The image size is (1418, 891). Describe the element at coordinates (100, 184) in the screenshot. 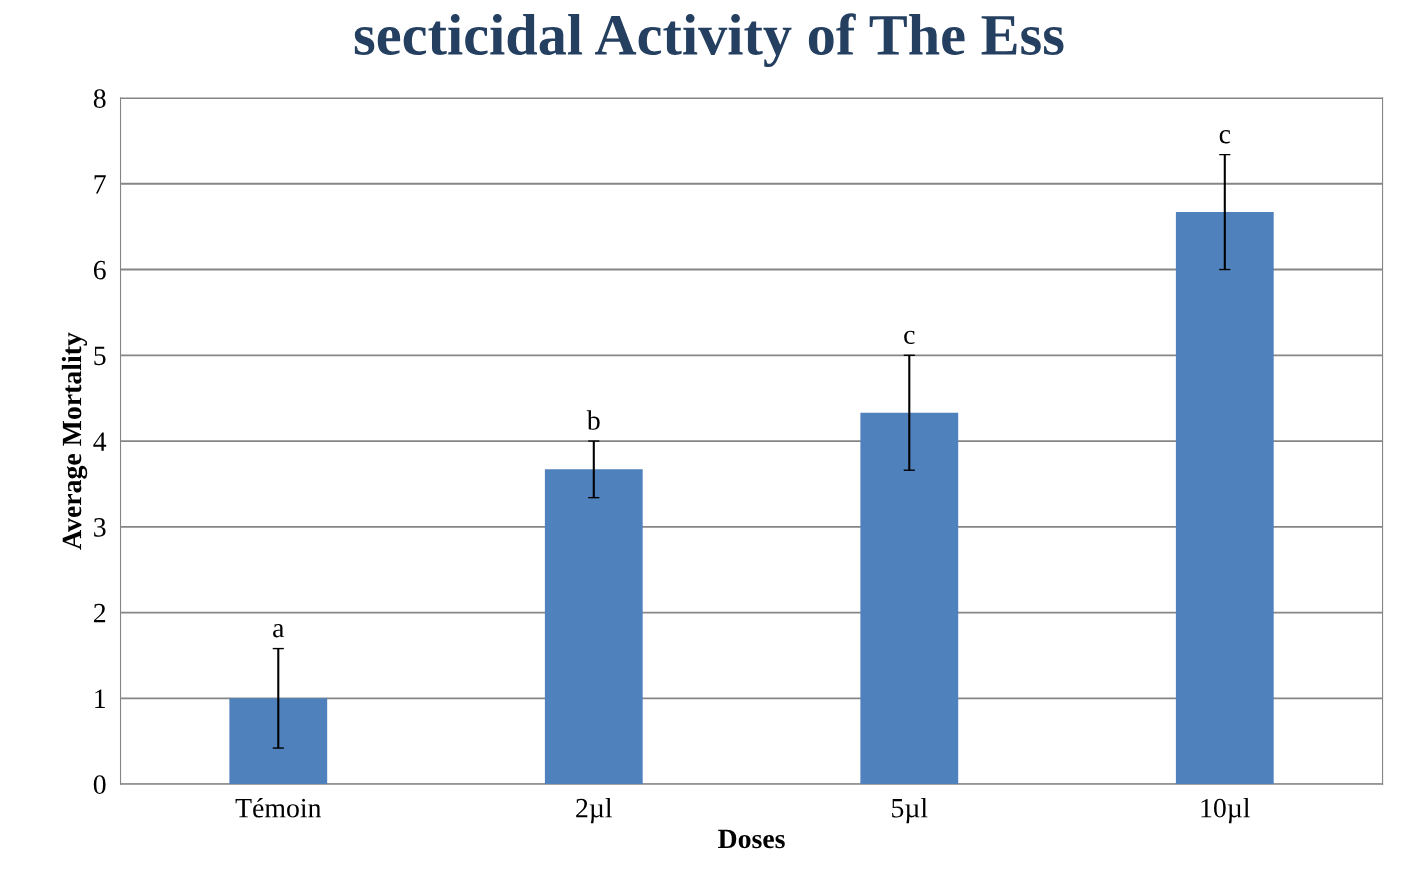

I see `y-tick-label: 7` at that location.